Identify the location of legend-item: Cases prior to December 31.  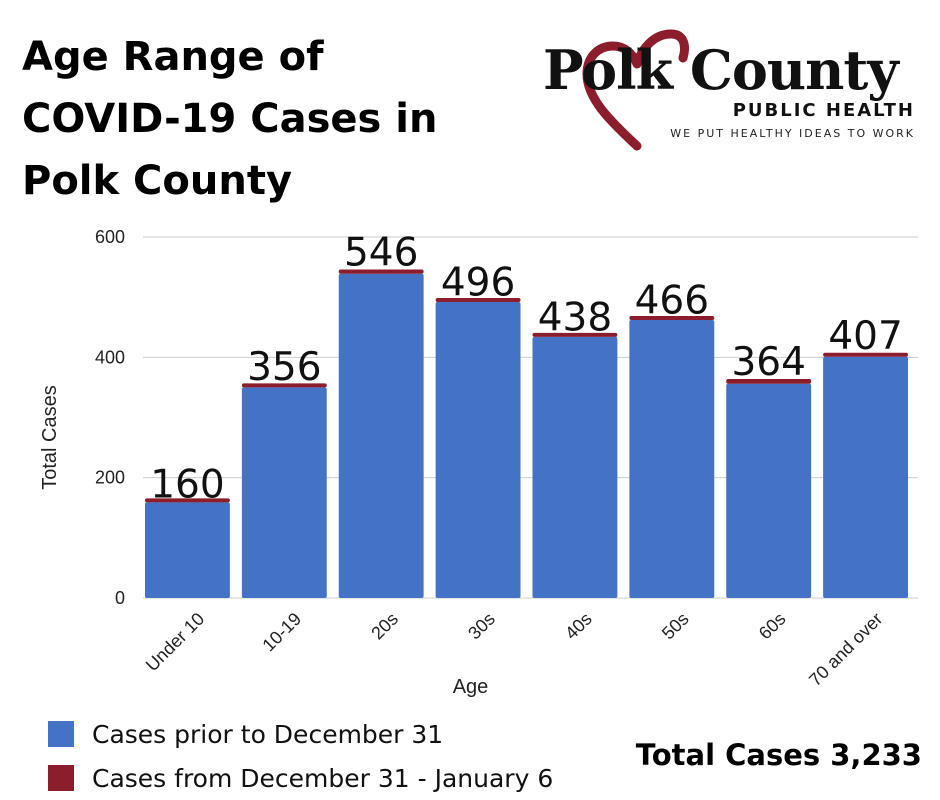
(300, 734).